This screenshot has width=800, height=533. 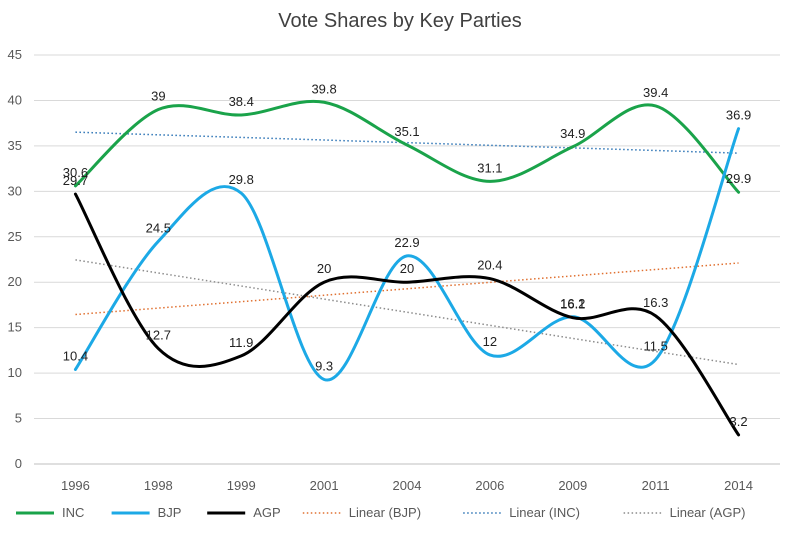 I want to click on data-label-inc: 35.1, so click(x=406, y=131).